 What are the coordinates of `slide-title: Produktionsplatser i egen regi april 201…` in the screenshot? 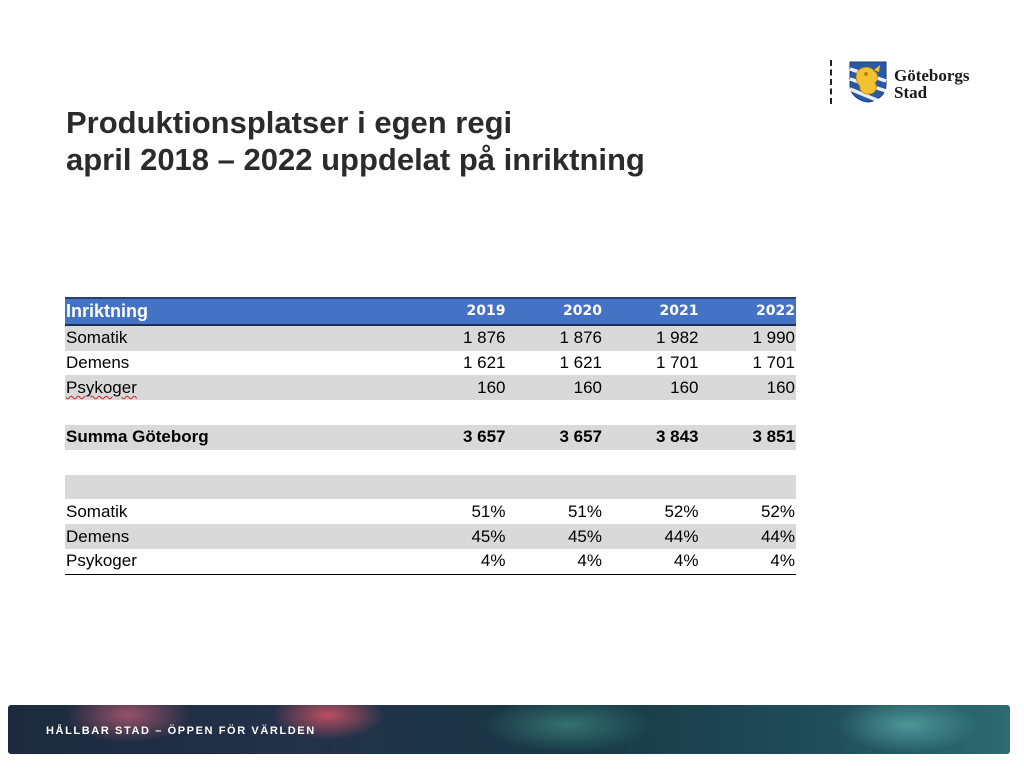 It's located at (355, 141).